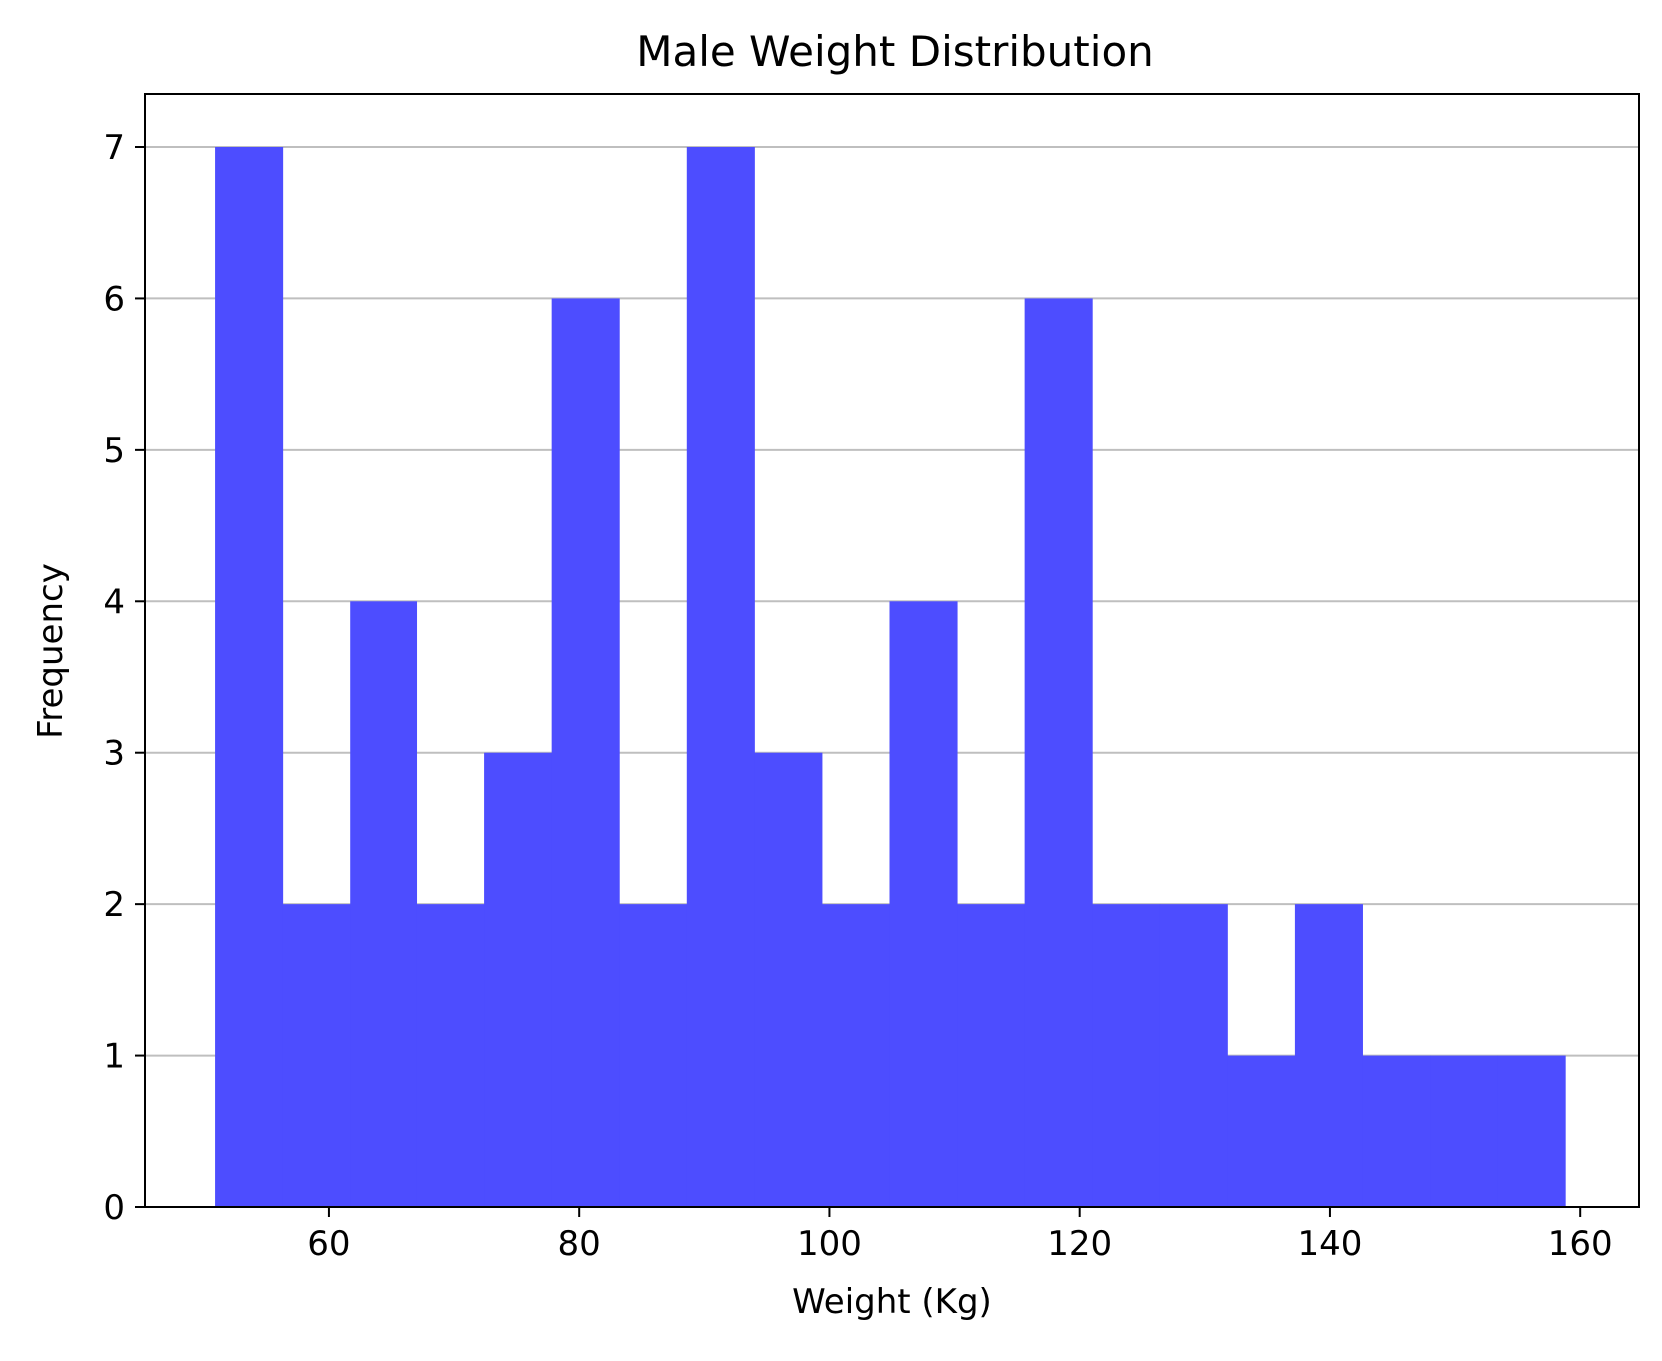 The height and width of the screenshot is (1361, 1662). Describe the element at coordinates (1580, 1244) in the screenshot. I see `x-tick-label-160: 160` at that location.